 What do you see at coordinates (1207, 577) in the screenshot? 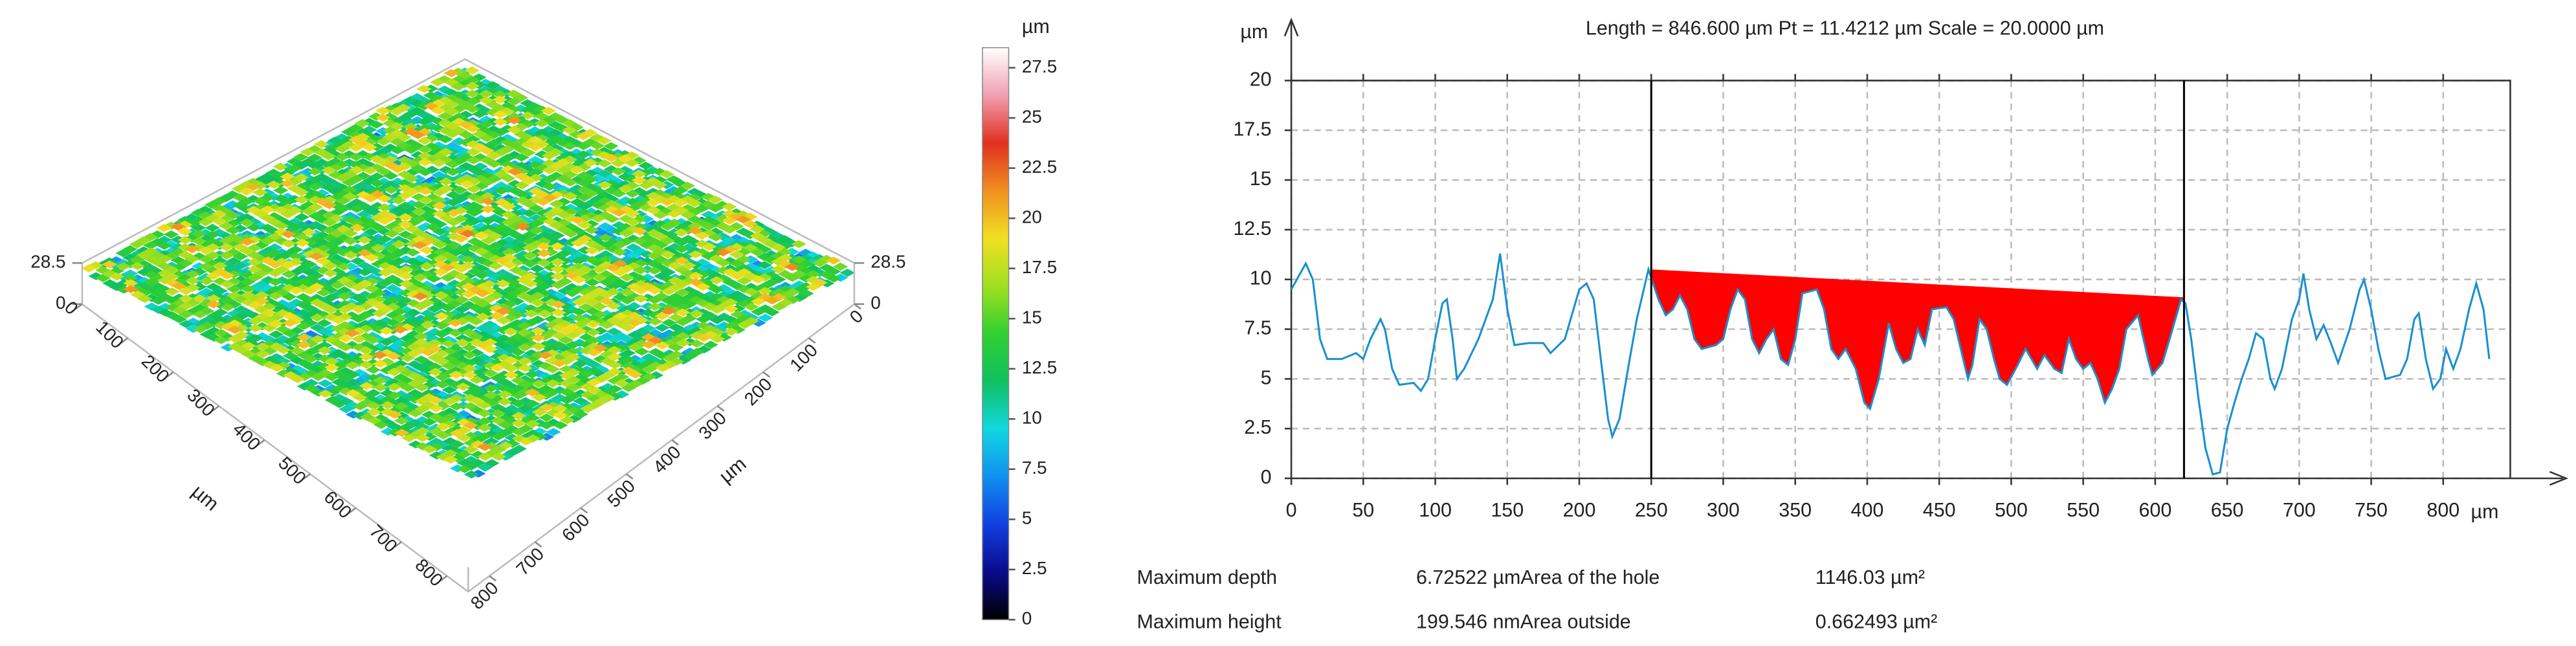
I see `stat-text: Maximum depth` at bounding box center [1207, 577].